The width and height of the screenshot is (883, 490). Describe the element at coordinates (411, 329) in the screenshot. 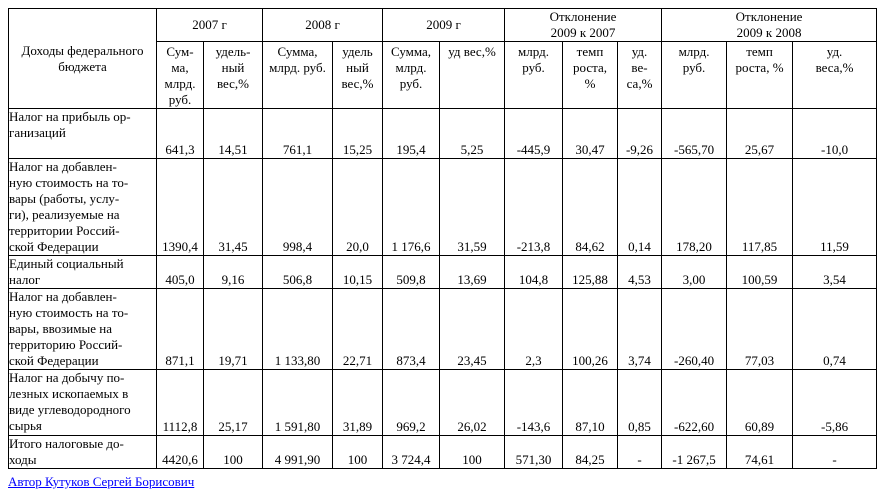

I see `value-cell: 873,4` at that location.